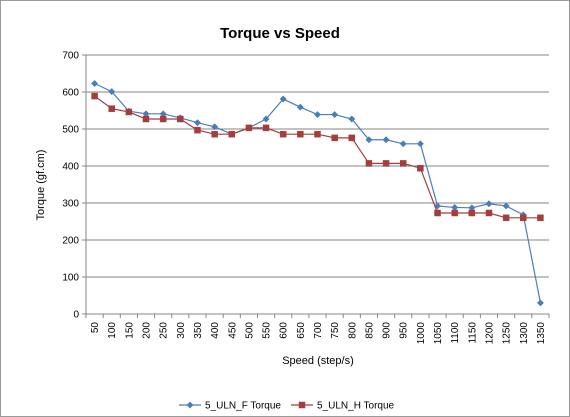 The image size is (570, 417). What do you see at coordinates (280, 33) in the screenshot?
I see `chart-title: Torque vs Speed` at bounding box center [280, 33].